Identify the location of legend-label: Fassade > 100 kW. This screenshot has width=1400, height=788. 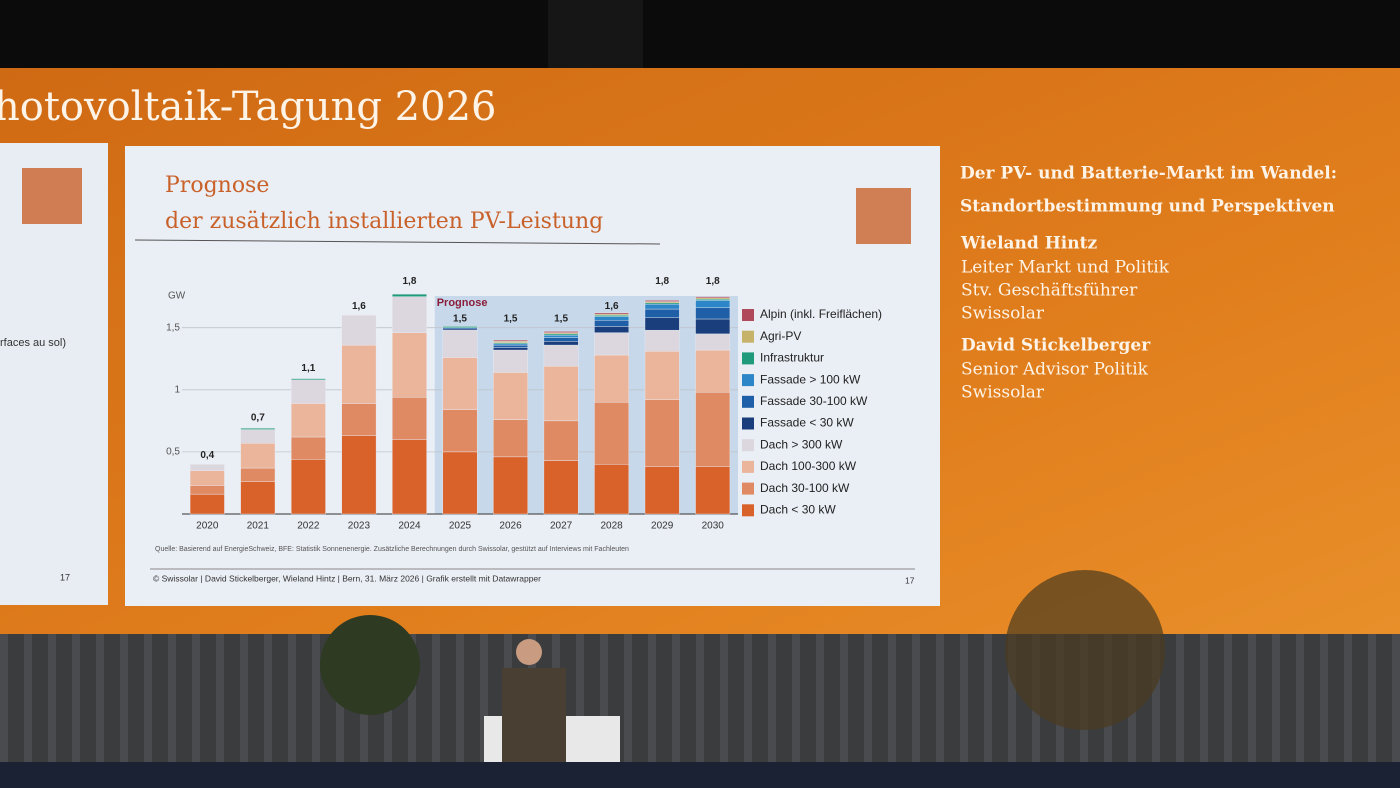
(810, 379).